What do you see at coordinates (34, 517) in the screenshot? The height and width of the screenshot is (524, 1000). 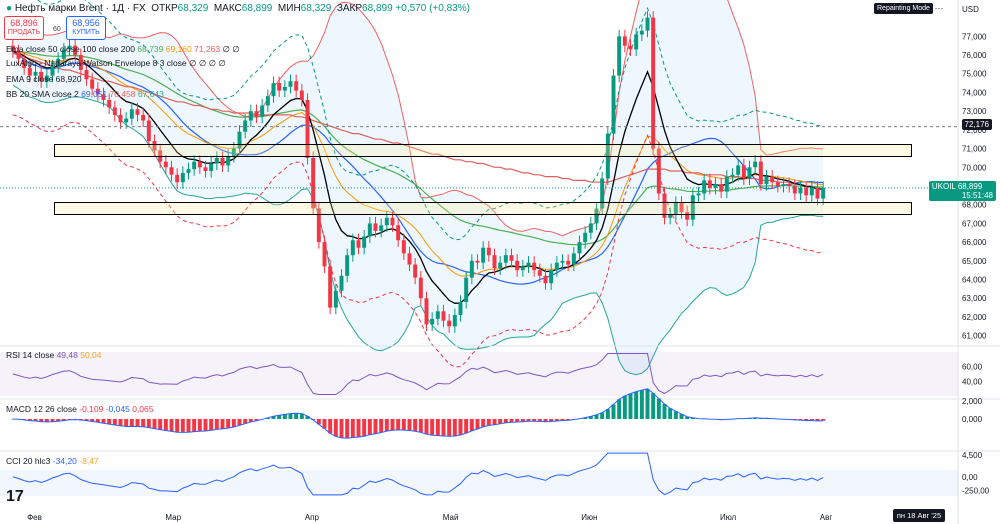 I see `x-tick-label: Фев` at bounding box center [34, 517].